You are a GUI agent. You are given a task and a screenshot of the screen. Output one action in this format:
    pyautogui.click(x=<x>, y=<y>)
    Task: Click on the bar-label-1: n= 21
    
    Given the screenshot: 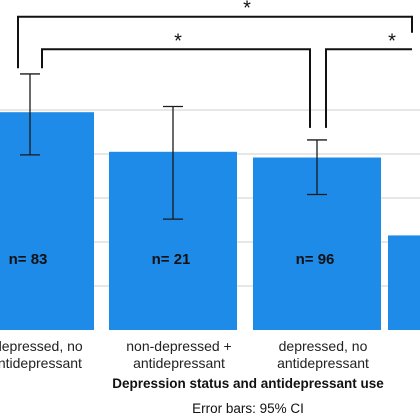 What is the action you would take?
    pyautogui.click(x=171, y=259)
    